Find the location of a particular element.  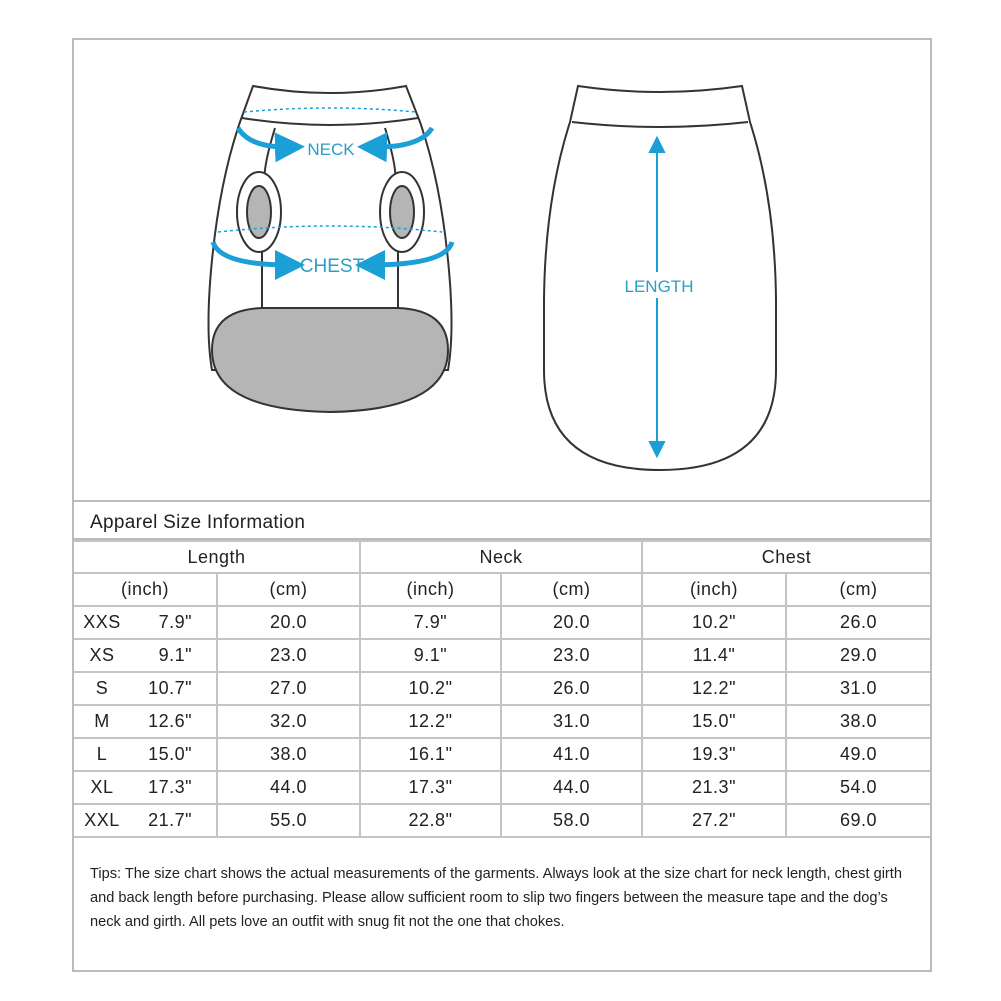

table-row: M 12.6" 32.0 12.2" 31.0 15.0" 38.0 is located at coordinates (502, 721).